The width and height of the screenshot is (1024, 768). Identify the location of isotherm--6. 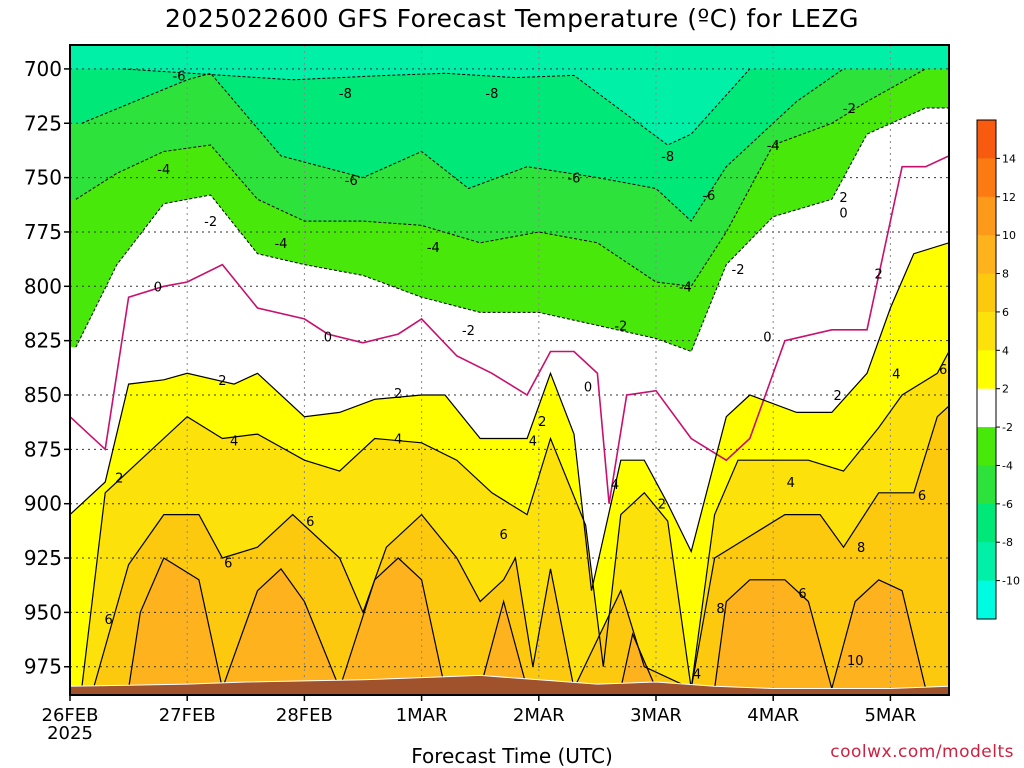
(462, 145).